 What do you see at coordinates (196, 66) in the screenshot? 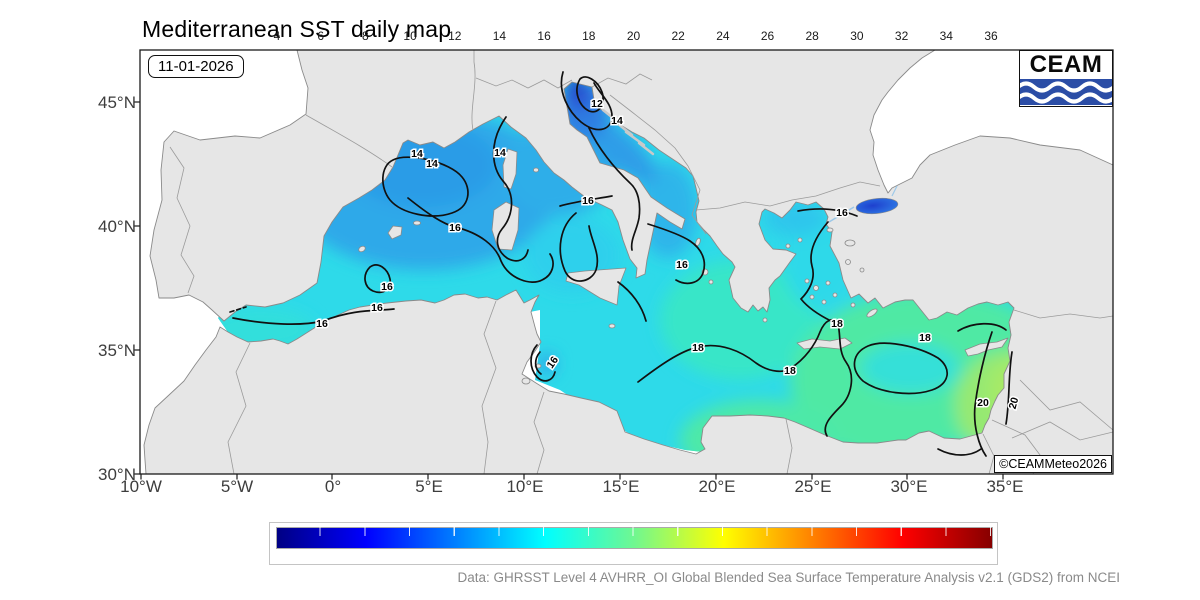
I see `date-badge: 11-01-2026` at bounding box center [196, 66].